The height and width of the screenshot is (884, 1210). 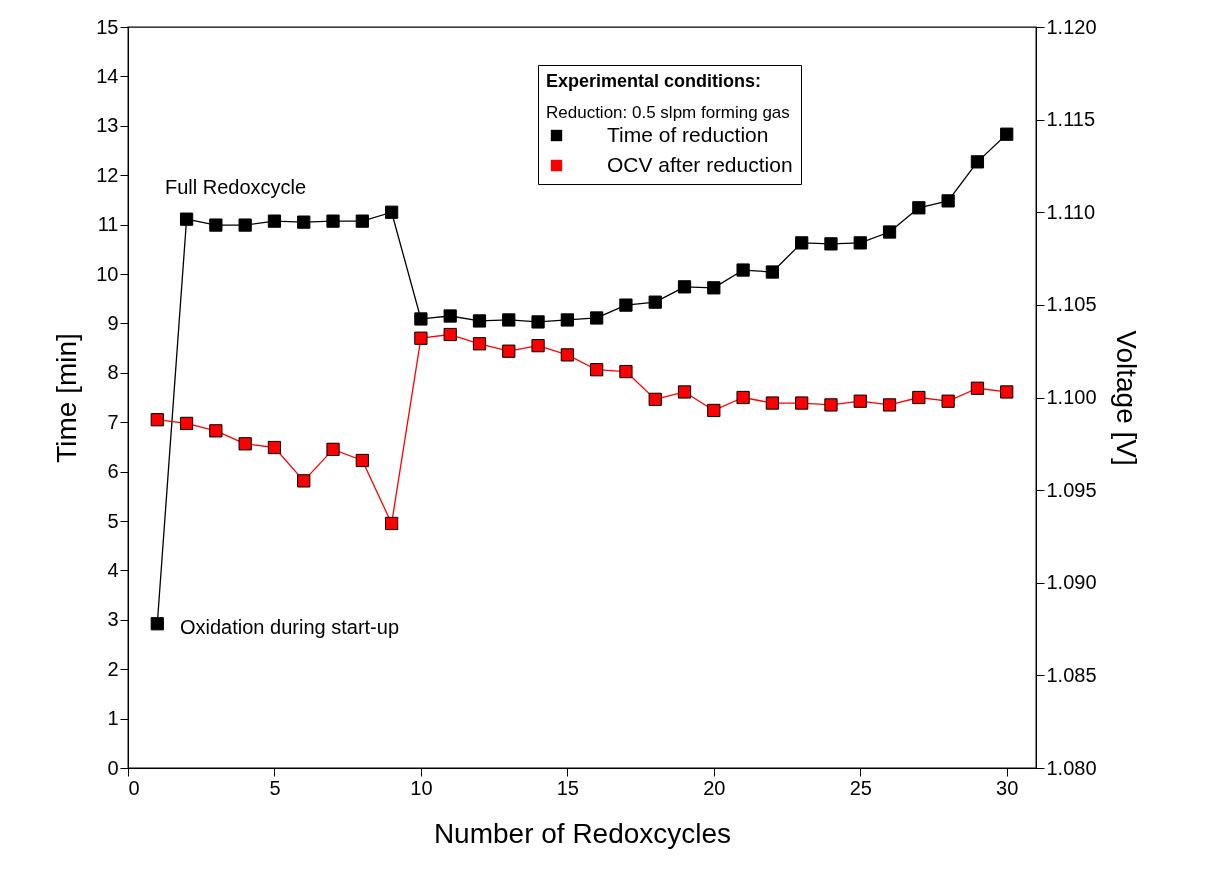 I want to click on y-tick-label: 0, so click(x=113, y=767).